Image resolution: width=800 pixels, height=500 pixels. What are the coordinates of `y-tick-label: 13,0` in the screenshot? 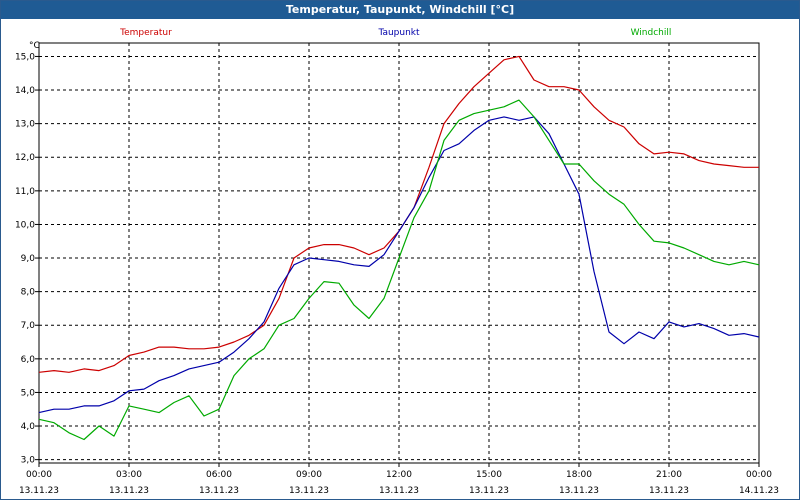 It's located at (25, 125).